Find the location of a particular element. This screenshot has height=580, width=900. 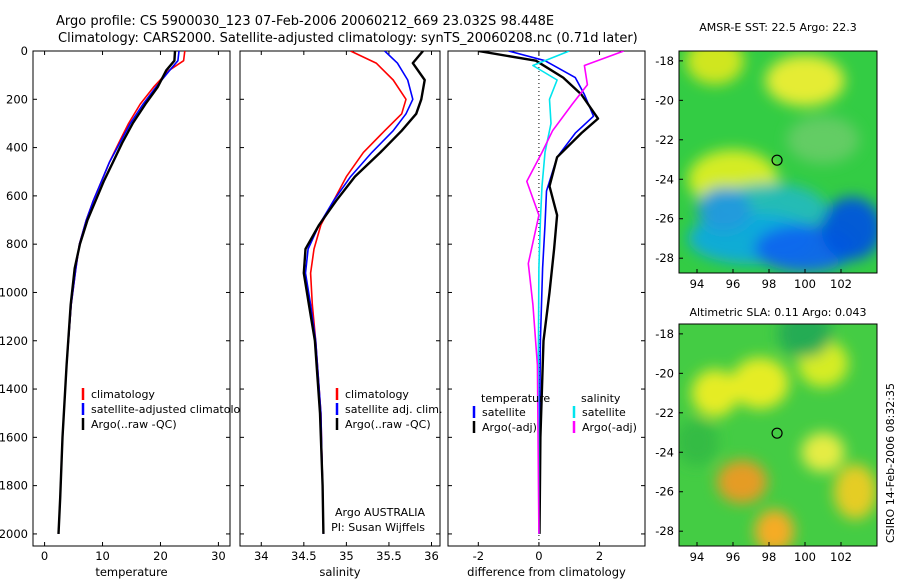

y-tick-label: 1600 is located at coordinates (14, 437).